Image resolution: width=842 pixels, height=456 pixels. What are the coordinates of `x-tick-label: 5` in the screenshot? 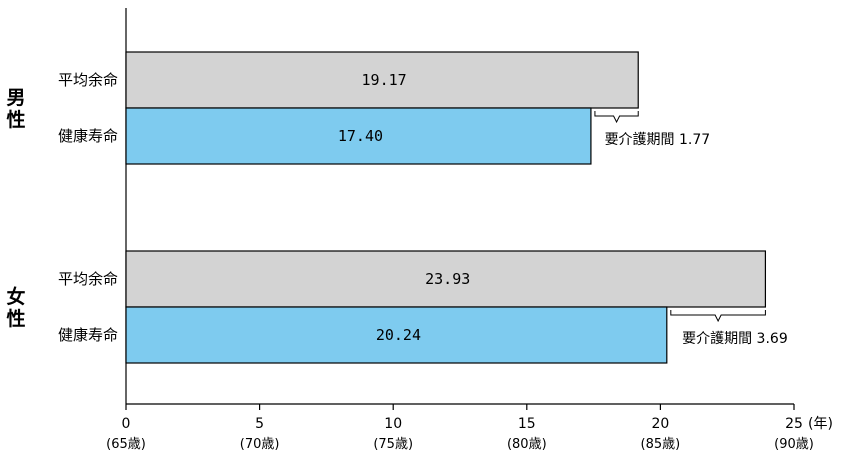 It's located at (259, 424).